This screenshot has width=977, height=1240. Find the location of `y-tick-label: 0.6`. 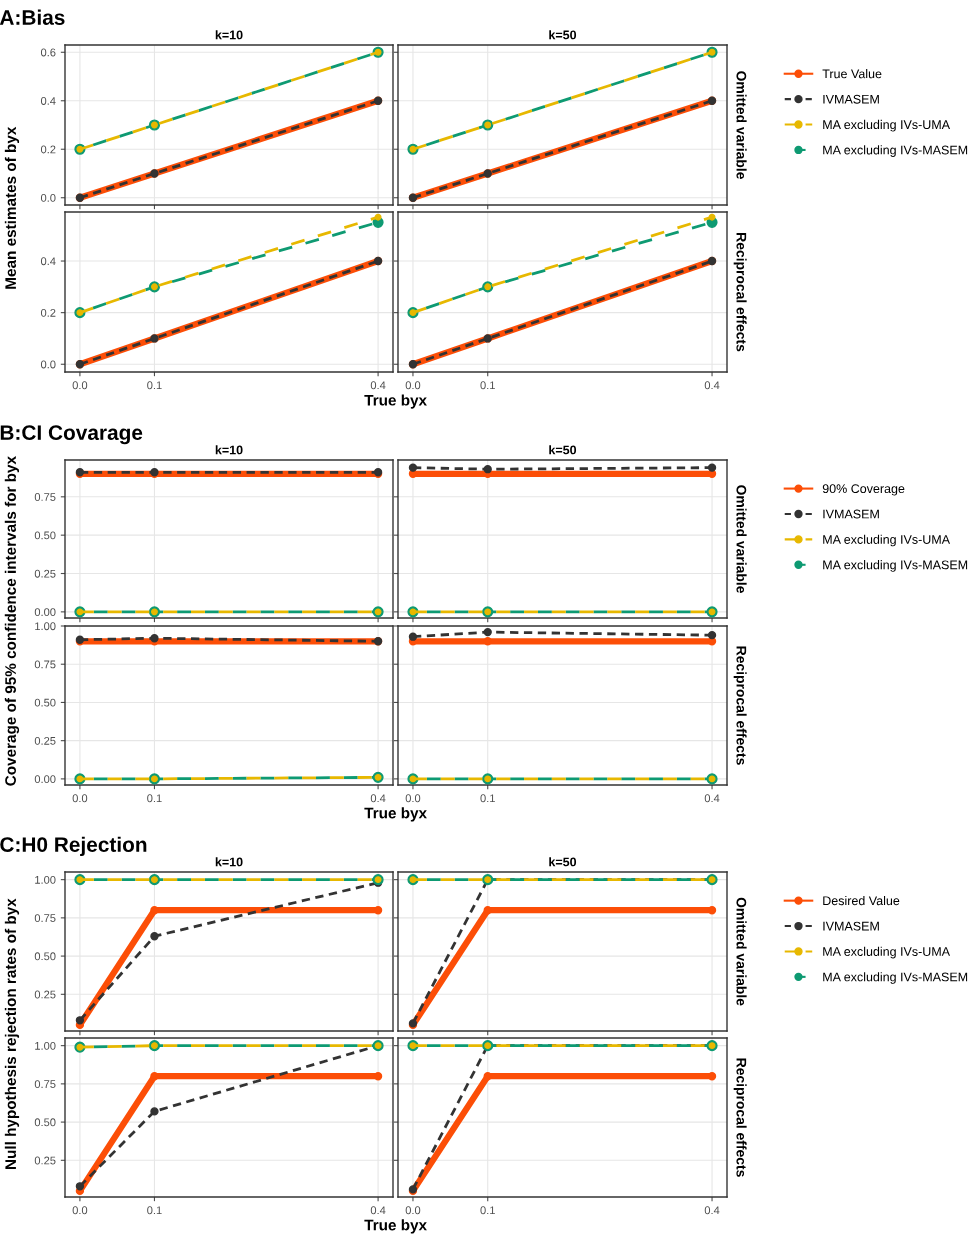

y-tick-label: 0.6 is located at coordinates (48, 52).